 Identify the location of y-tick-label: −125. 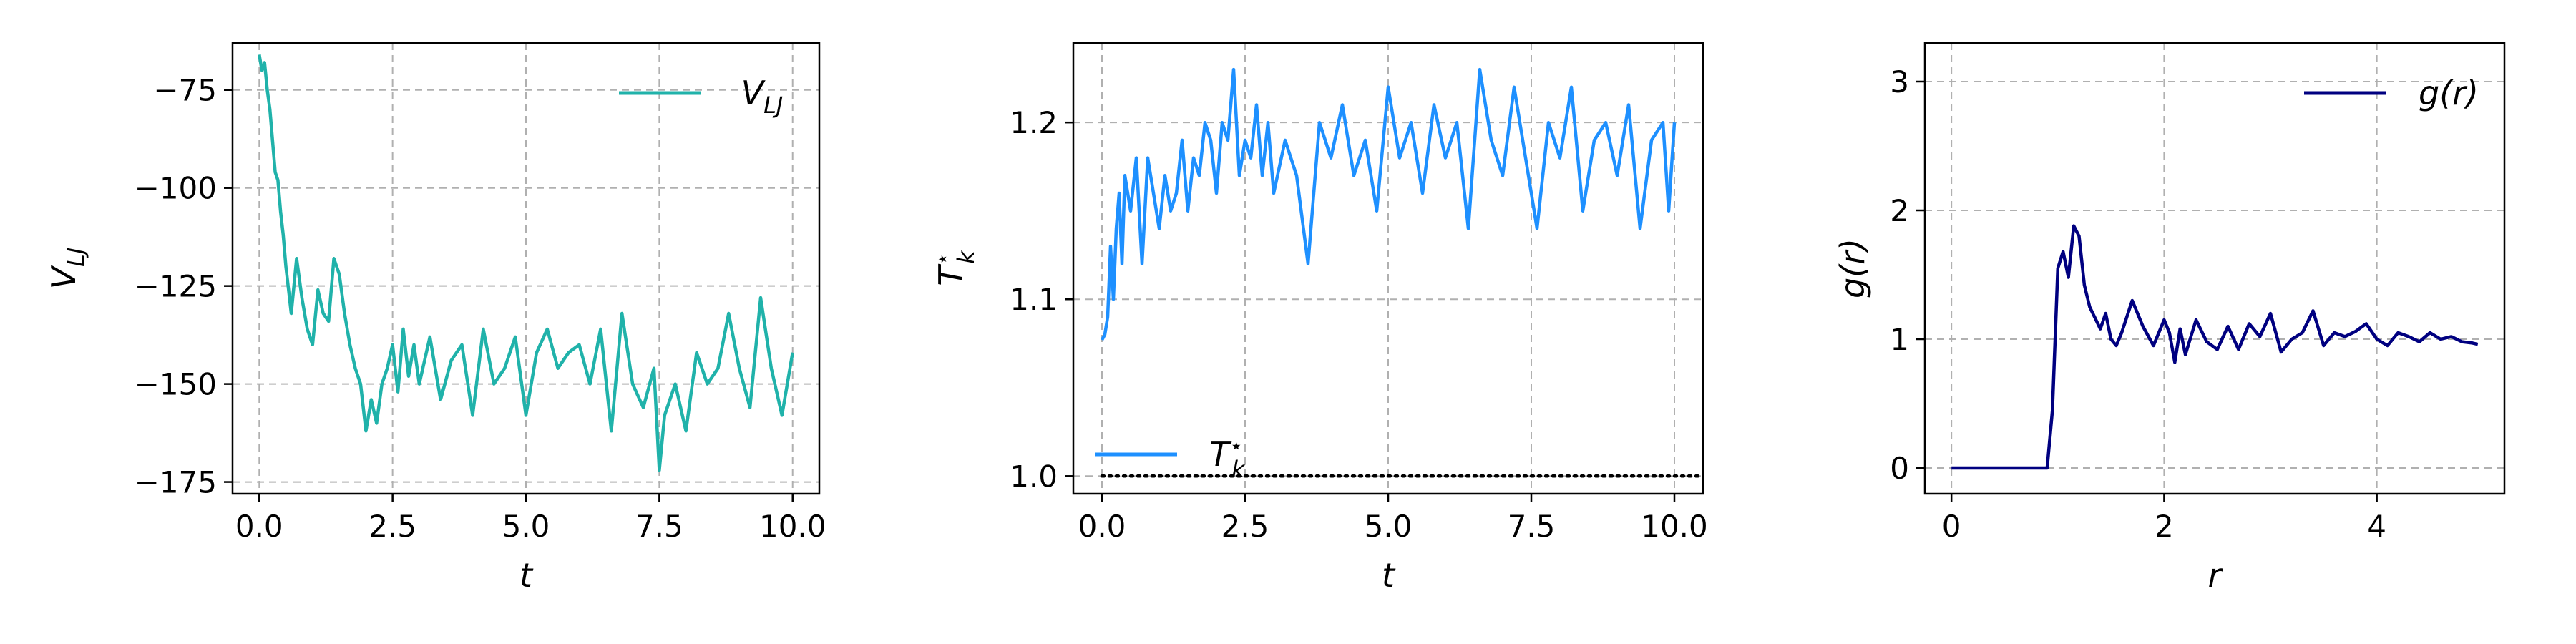
(176, 286).